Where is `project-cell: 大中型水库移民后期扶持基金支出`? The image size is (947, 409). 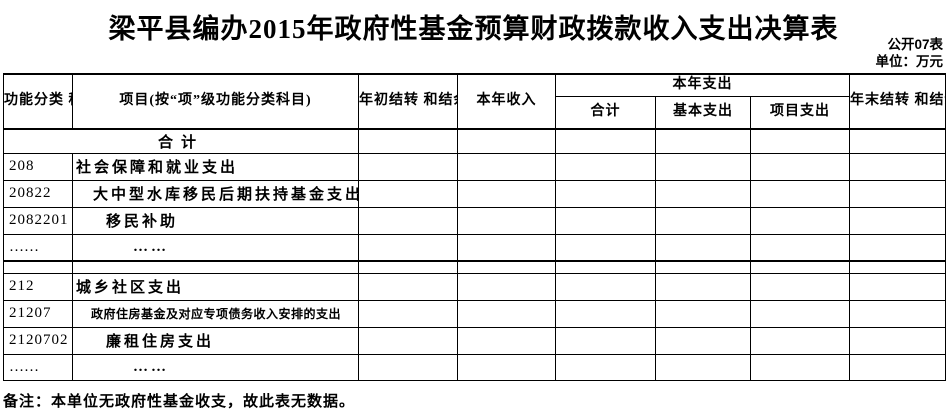 project-cell: 大中型水库移民后期扶持基金支出 is located at coordinates (215, 193).